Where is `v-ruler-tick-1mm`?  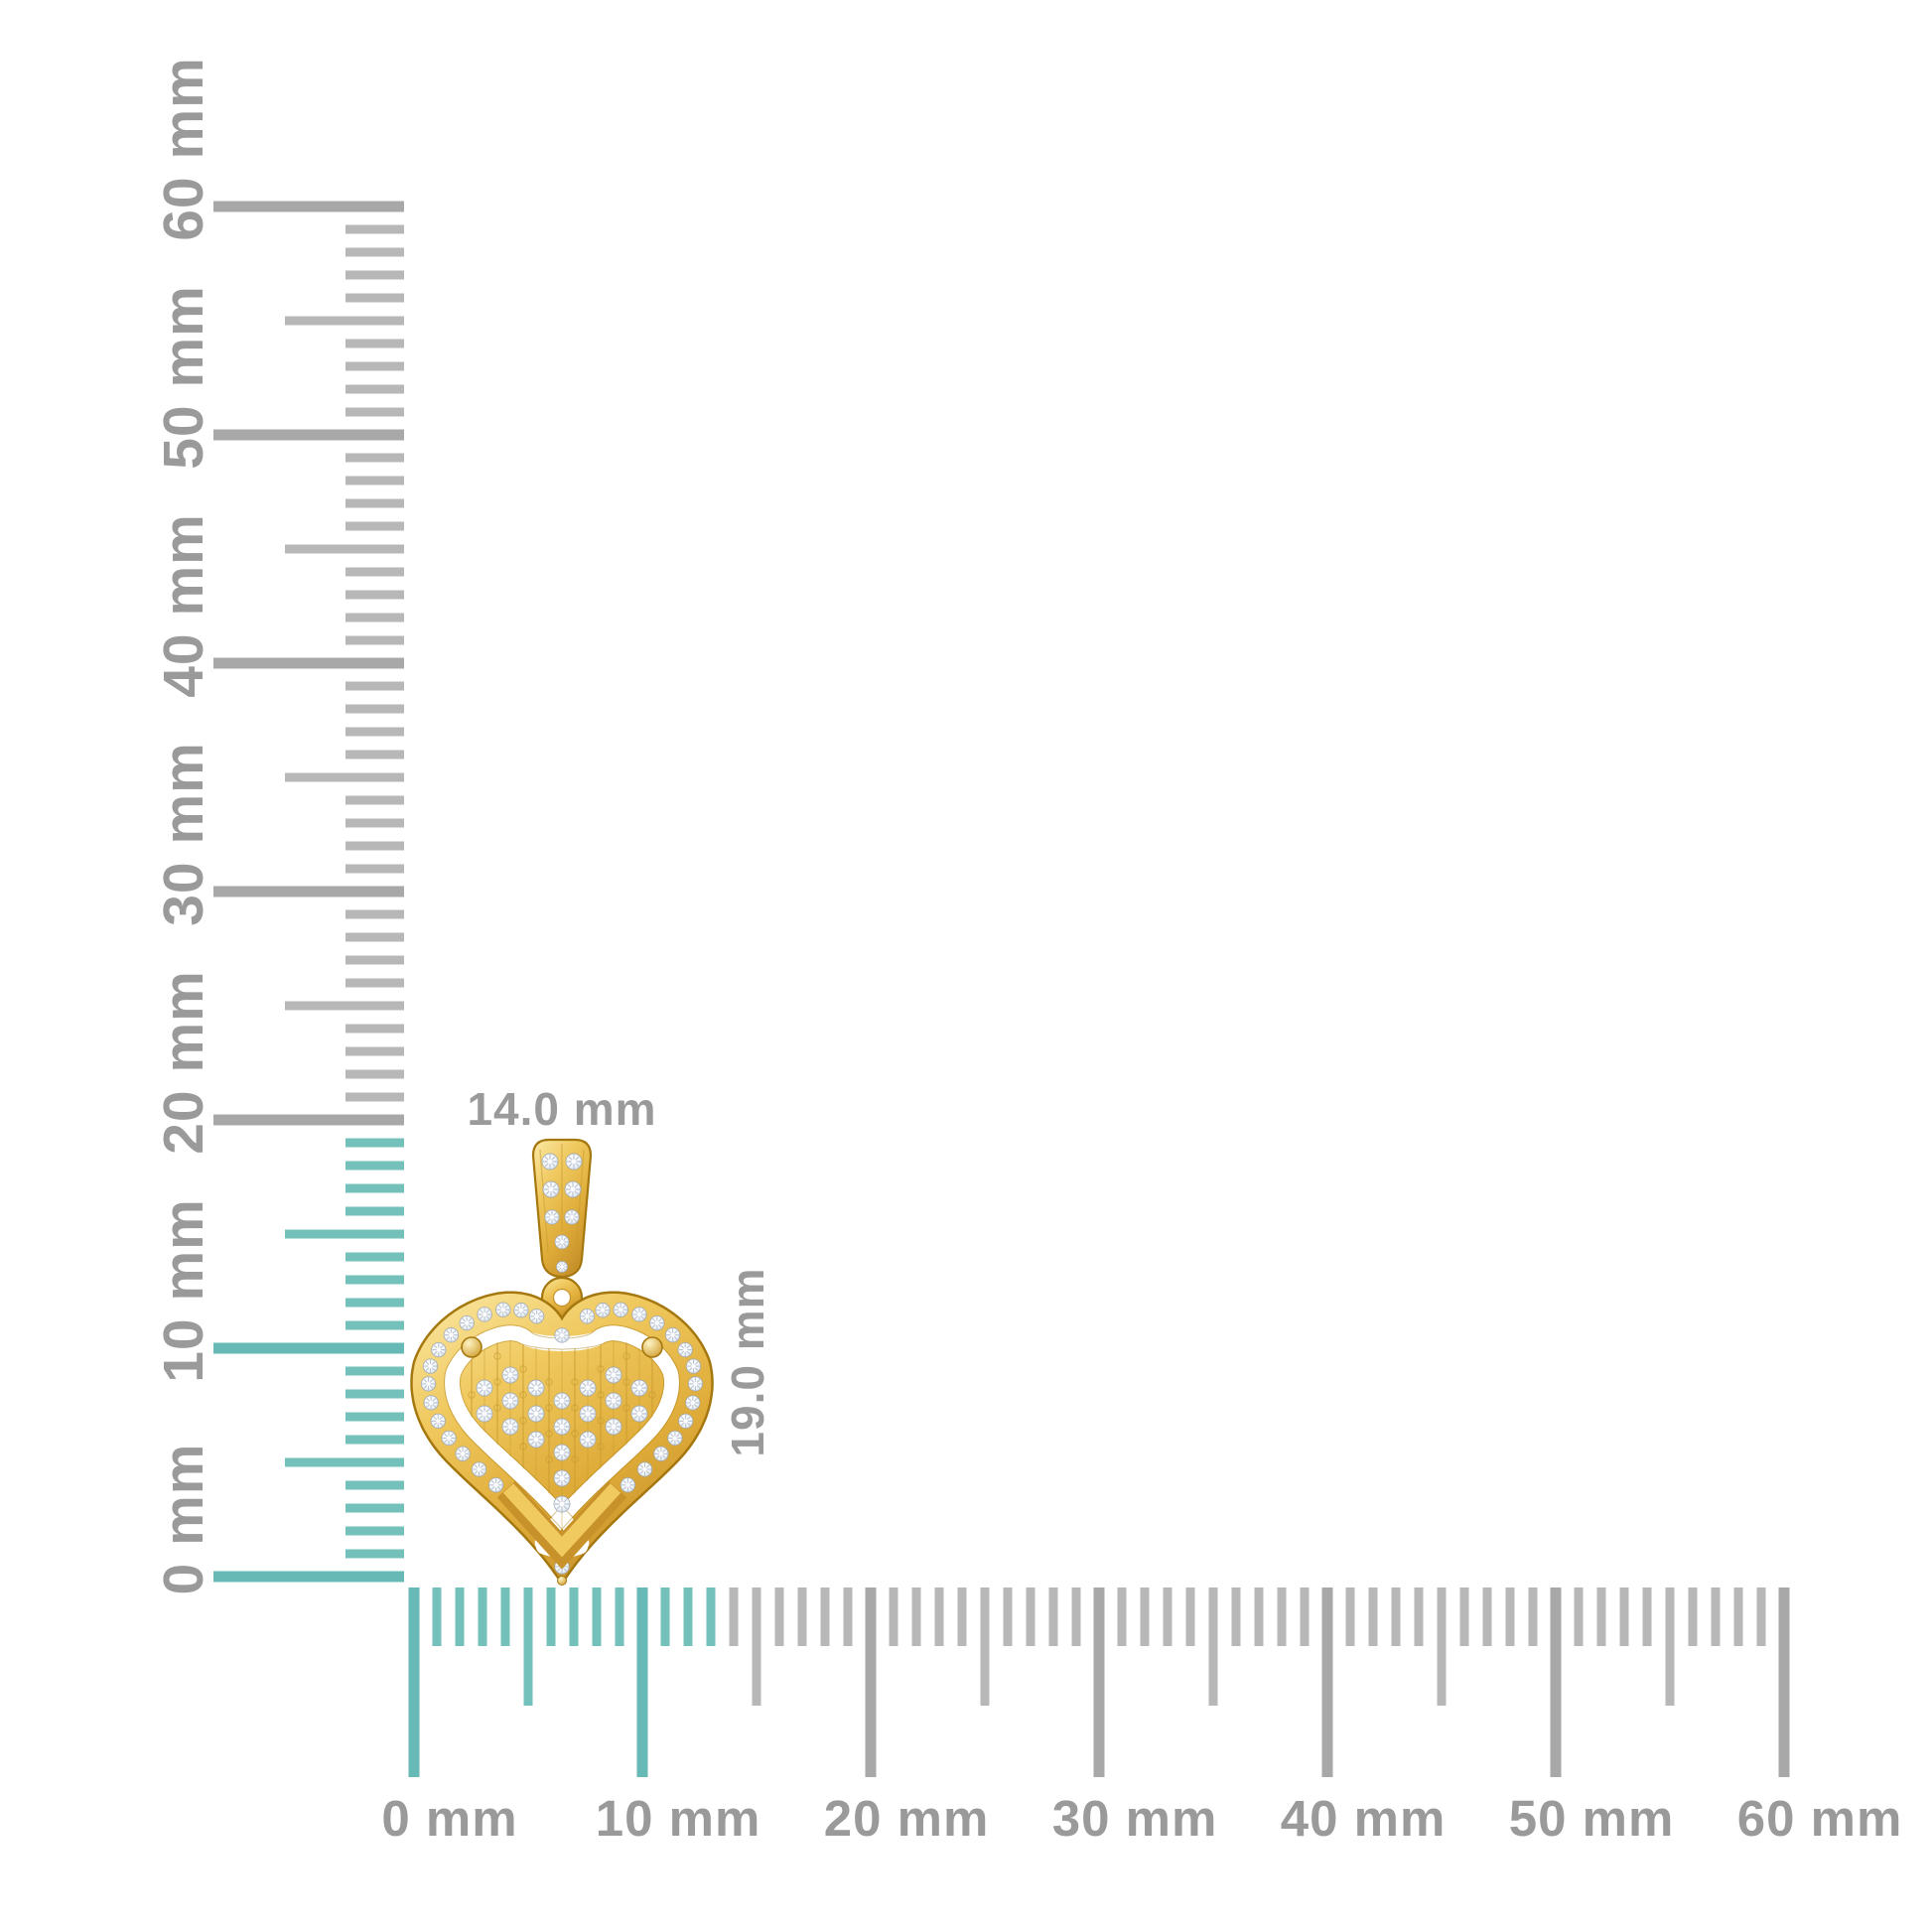 v-ruler-tick-1mm is located at coordinates (375, 1554).